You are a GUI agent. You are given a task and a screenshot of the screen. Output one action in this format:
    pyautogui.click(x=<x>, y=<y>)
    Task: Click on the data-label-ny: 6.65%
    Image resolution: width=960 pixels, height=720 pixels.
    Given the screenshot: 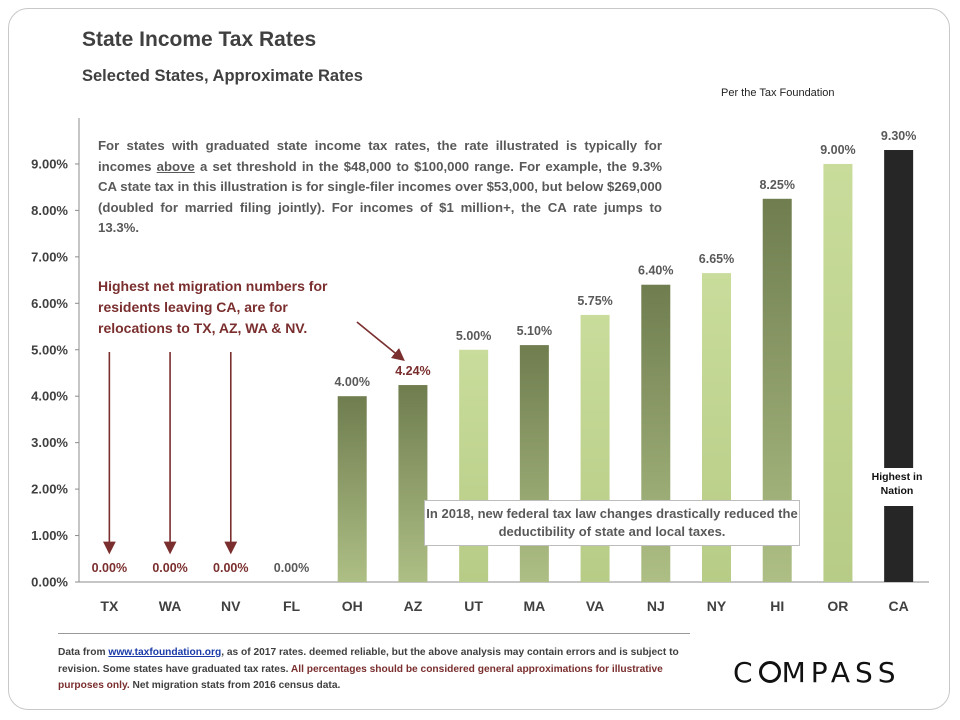 What is the action you would take?
    pyautogui.click(x=716, y=259)
    